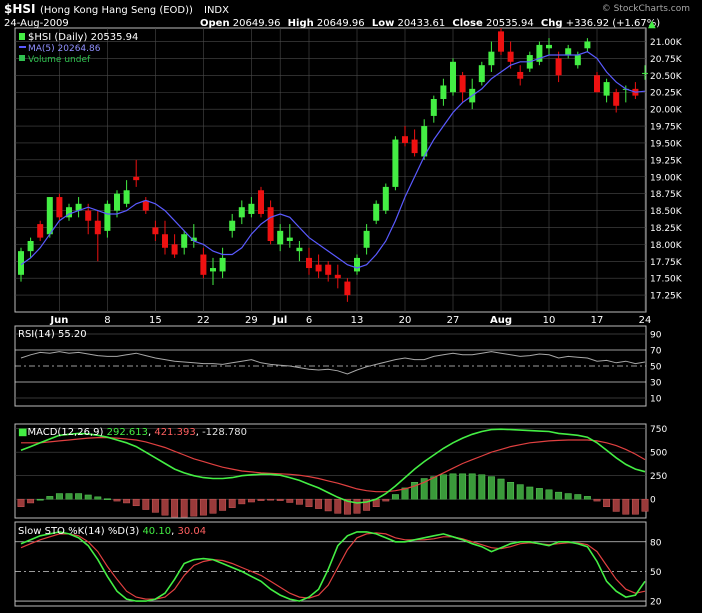  Describe the element at coordinates (656, 543) in the screenshot. I see `stochastic-tick-label: 80` at that location.